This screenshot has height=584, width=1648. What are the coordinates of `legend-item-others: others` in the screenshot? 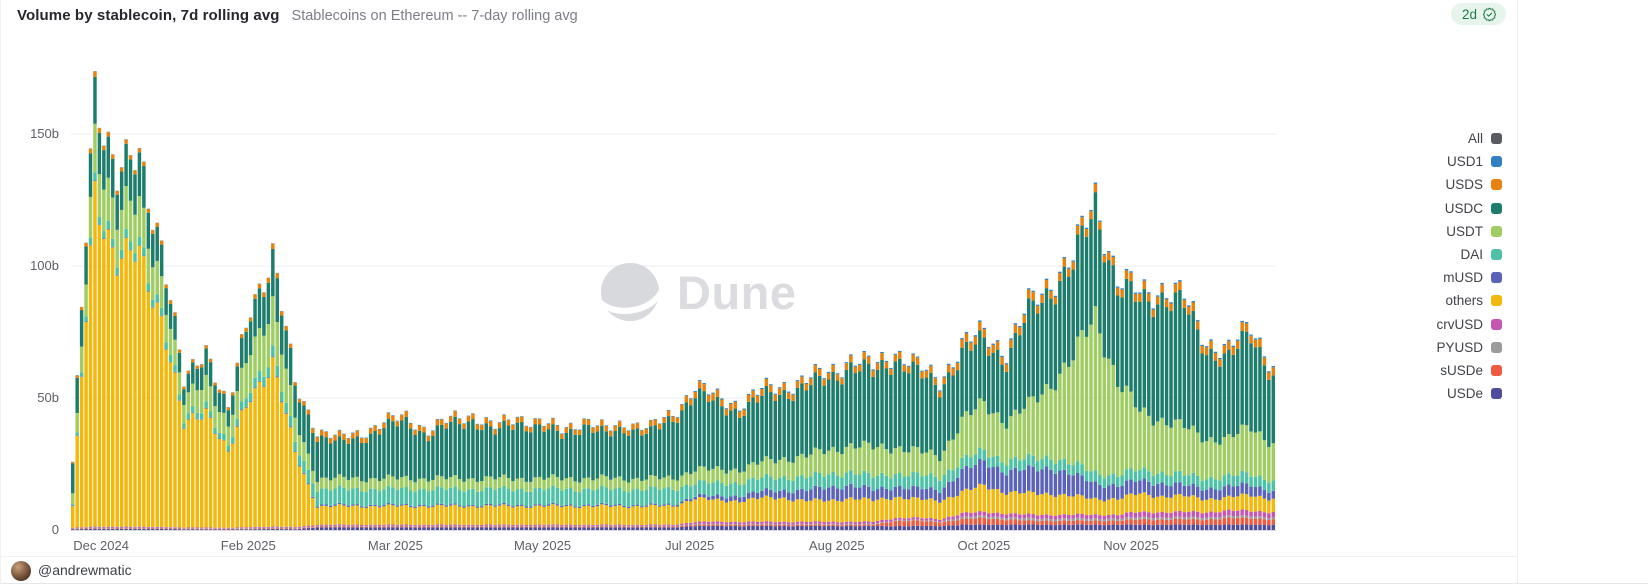 It's located at (1469, 300).